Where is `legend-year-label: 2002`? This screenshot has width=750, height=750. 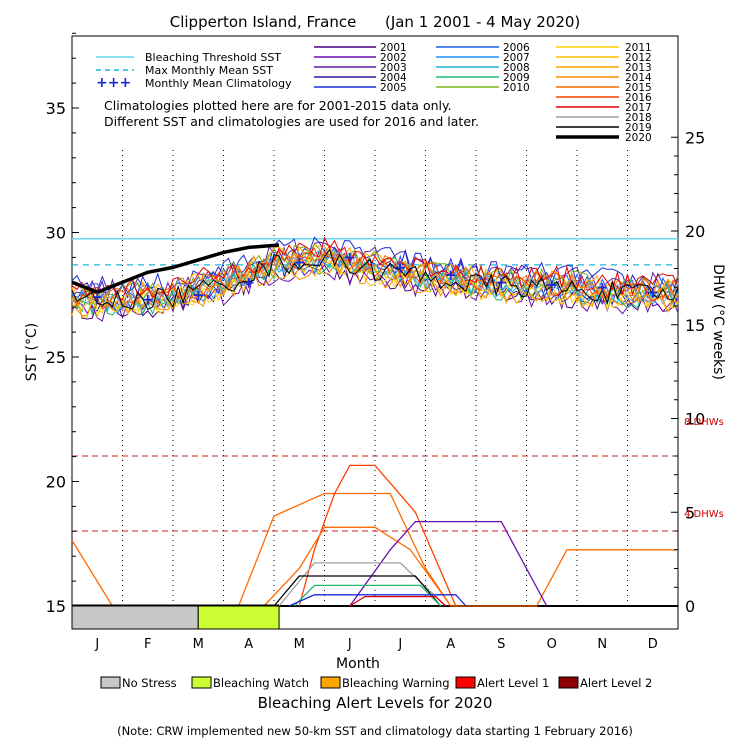
legend-year-label: 2002 is located at coordinates (393, 58).